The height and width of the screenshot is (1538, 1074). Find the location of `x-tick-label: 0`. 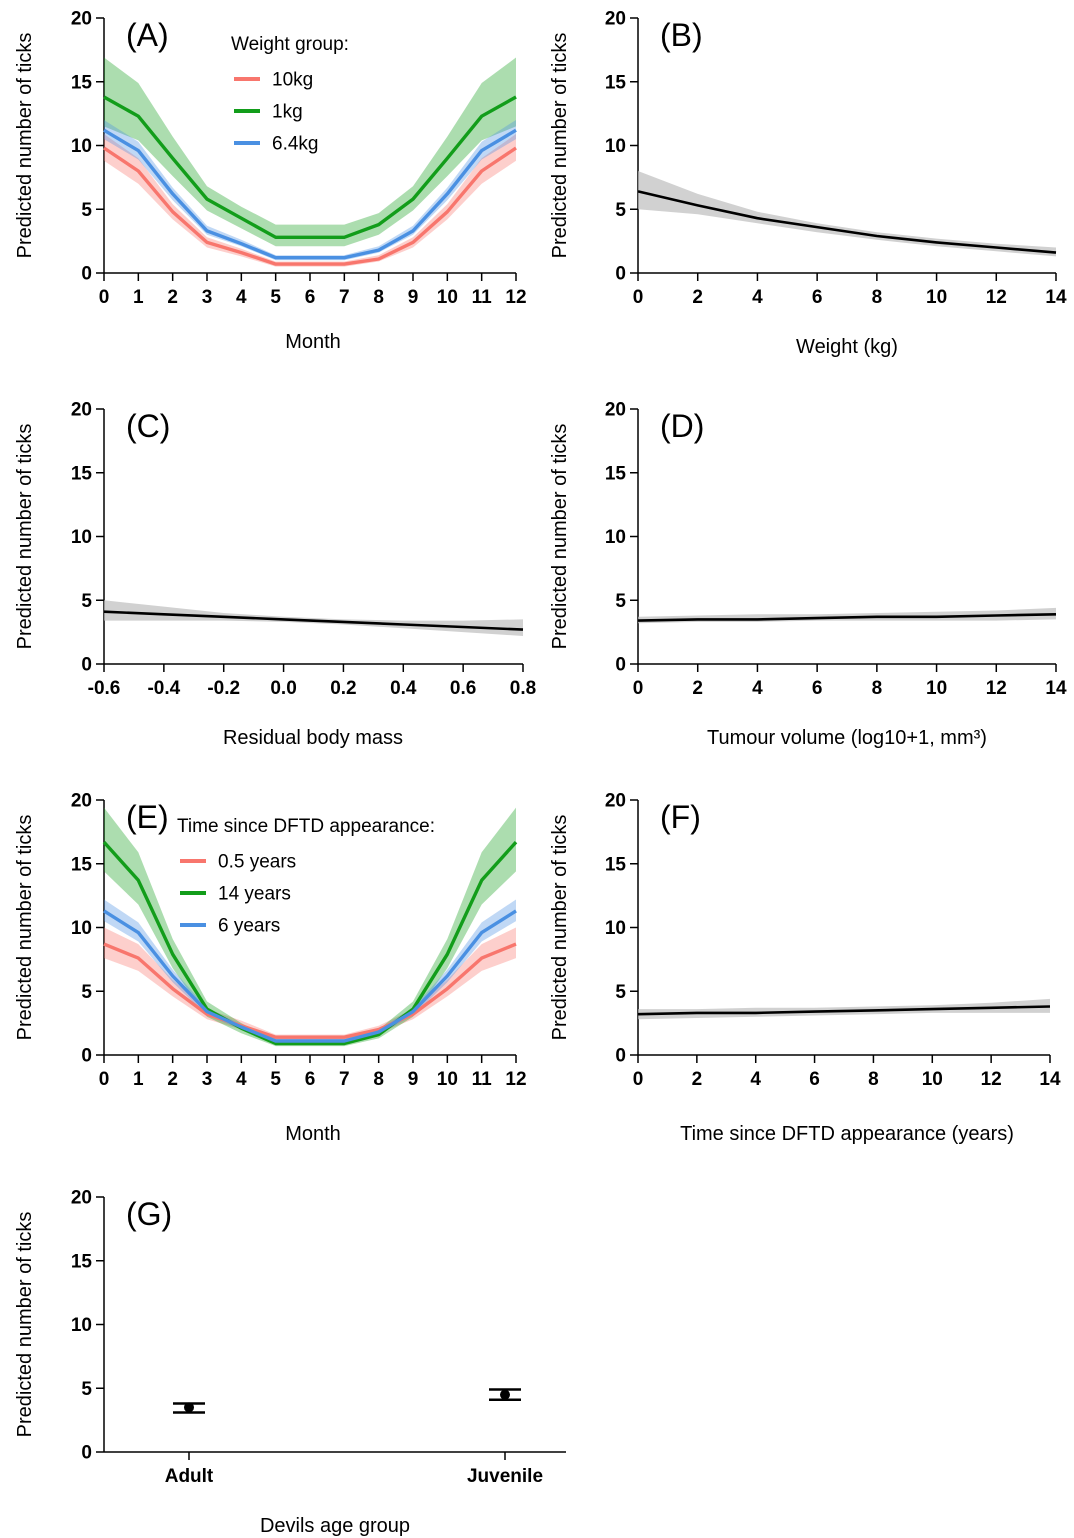

x-tick-label: 0 is located at coordinates (638, 297).